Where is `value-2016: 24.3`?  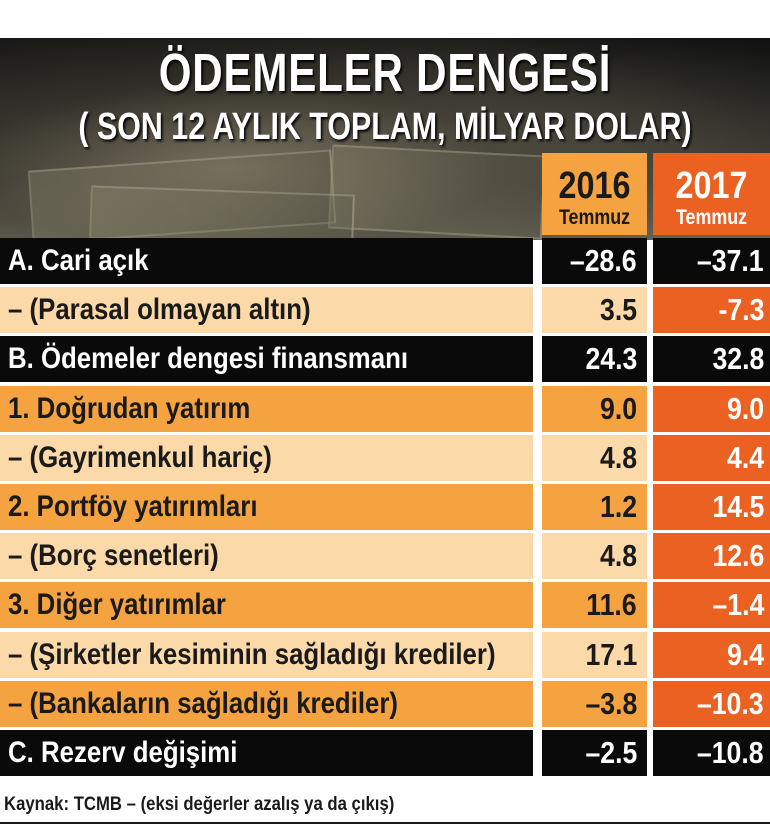 value-2016: 24.3 is located at coordinates (594, 359).